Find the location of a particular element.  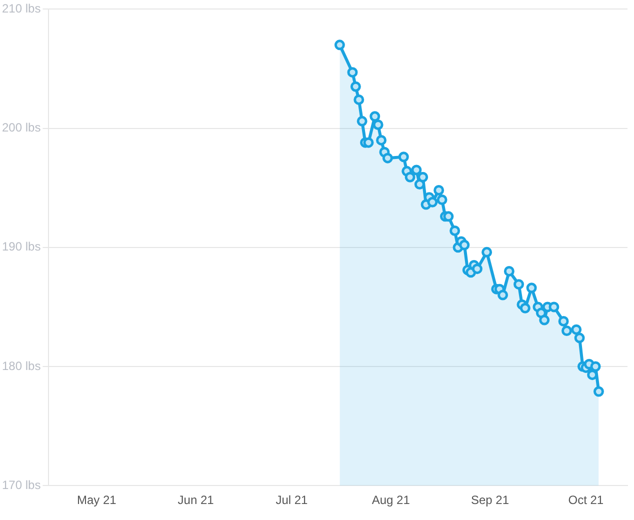

x-tick-label: Jul 21 is located at coordinates (292, 500).